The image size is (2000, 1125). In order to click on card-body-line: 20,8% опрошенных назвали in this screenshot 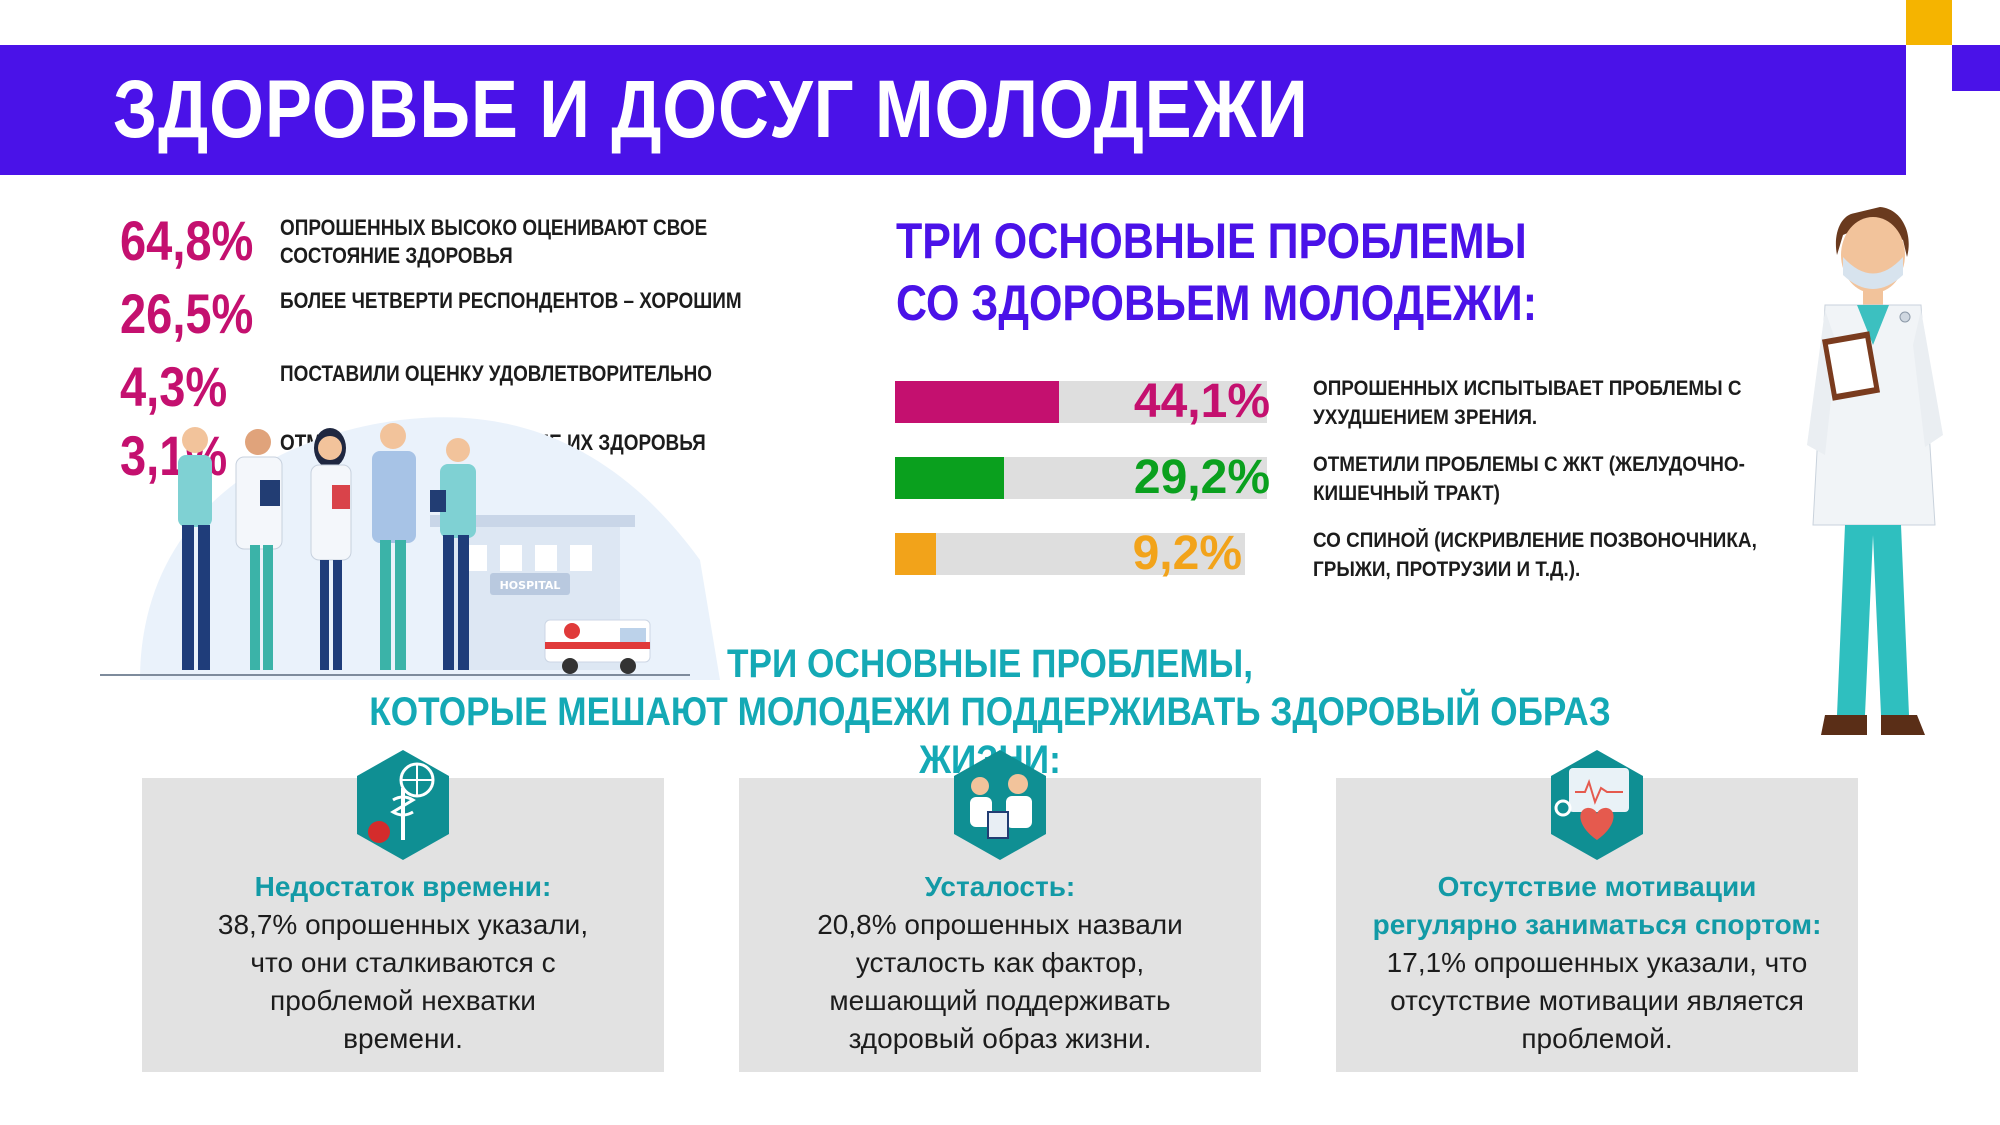, I will do `click(1000, 924)`.